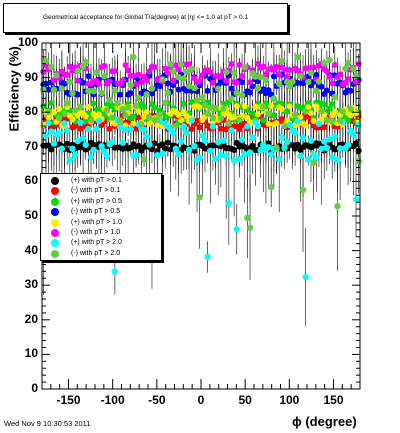  What do you see at coordinates (31, 353) in the screenshot?
I see `y-tick-label: 10` at bounding box center [31, 353].